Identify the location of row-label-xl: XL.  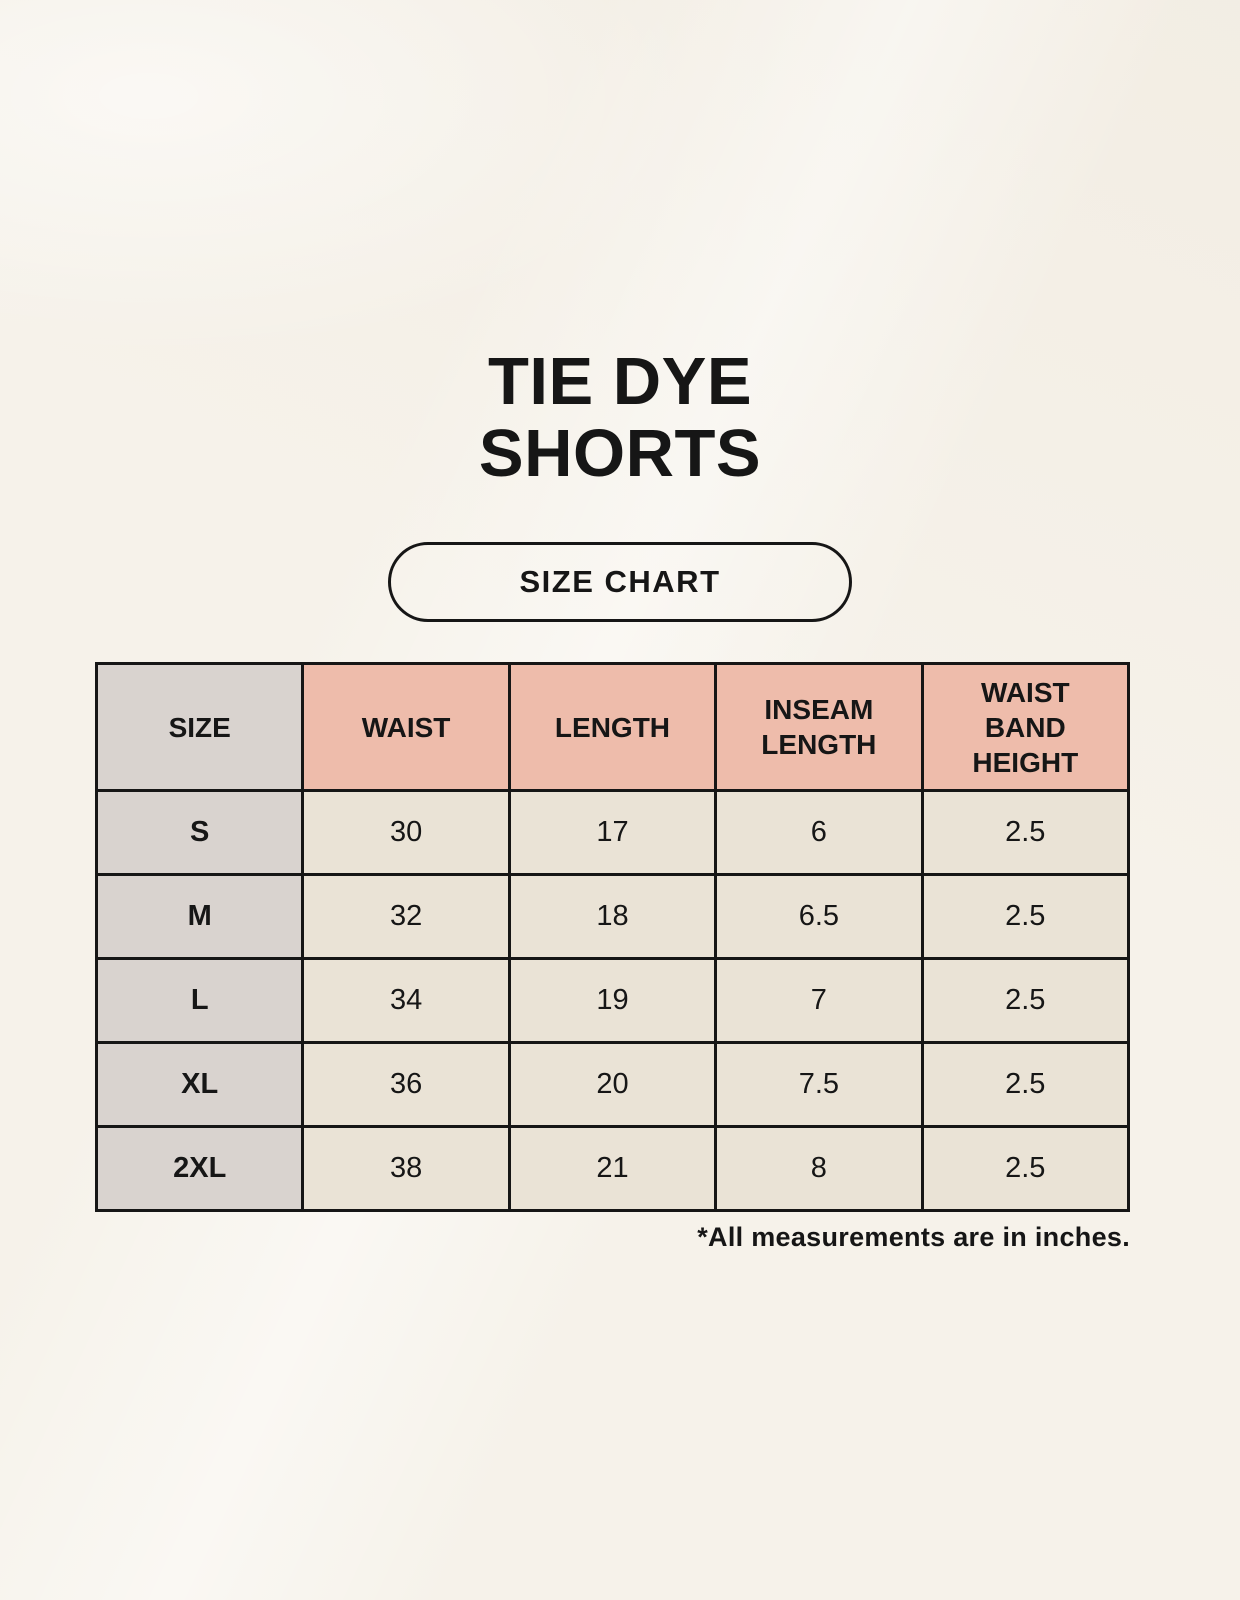
(199, 1084).